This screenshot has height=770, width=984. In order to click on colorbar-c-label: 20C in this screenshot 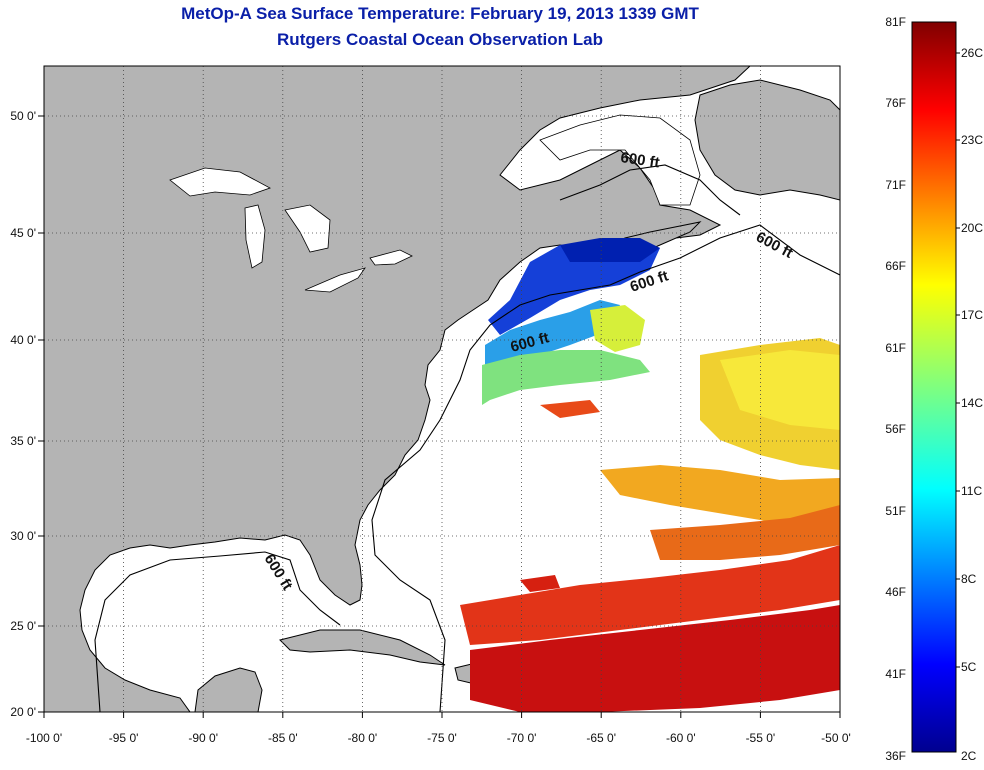, I will do `click(972, 228)`.